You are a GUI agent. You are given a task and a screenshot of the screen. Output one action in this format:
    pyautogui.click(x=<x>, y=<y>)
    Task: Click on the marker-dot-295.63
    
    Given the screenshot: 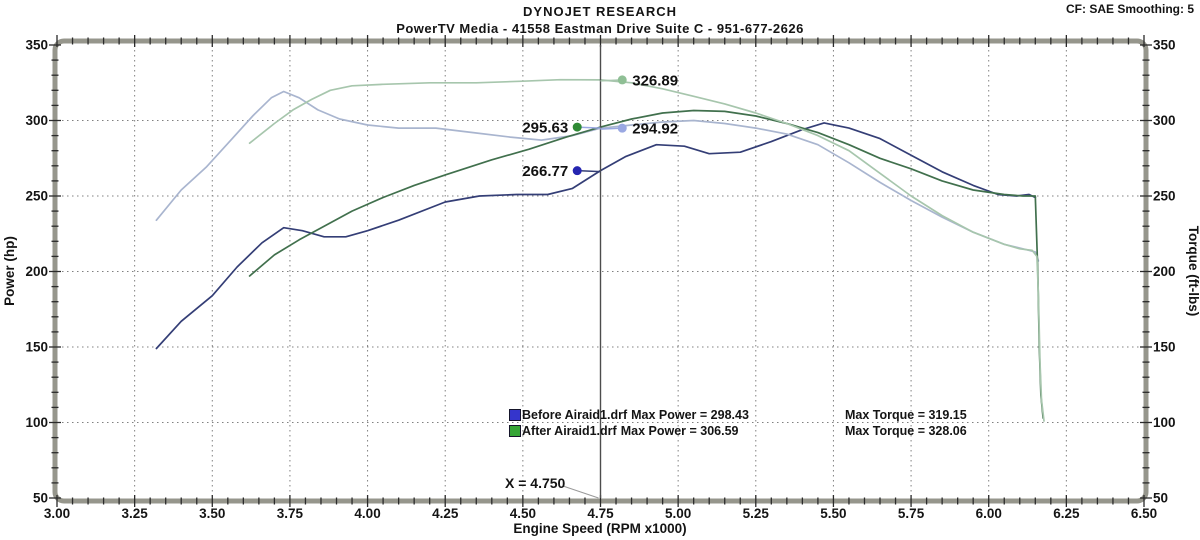 What is the action you would take?
    pyautogui.click(x=577, y=127)
    